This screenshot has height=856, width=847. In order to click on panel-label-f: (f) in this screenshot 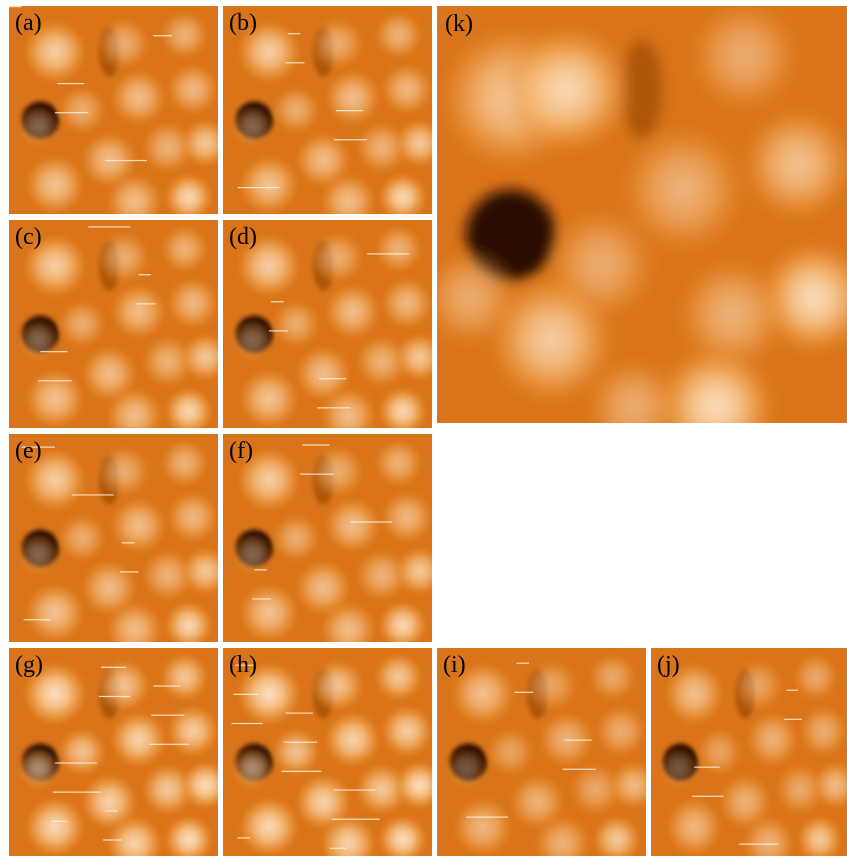, I will do `click(241, 451)`.